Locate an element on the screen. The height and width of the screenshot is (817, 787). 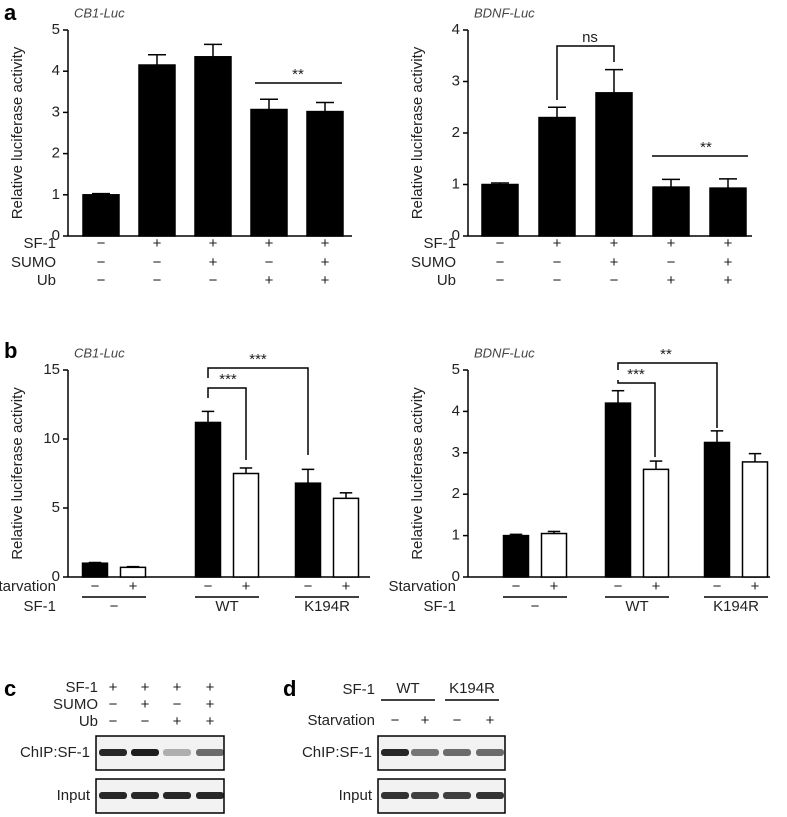
y-tick-label: 15 is located at coordinates (51, 369).